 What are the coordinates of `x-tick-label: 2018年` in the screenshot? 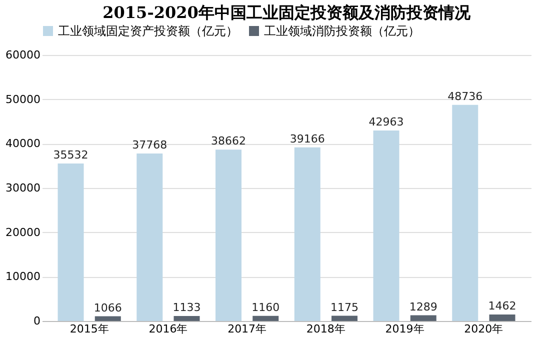 It's located at (326, 329).